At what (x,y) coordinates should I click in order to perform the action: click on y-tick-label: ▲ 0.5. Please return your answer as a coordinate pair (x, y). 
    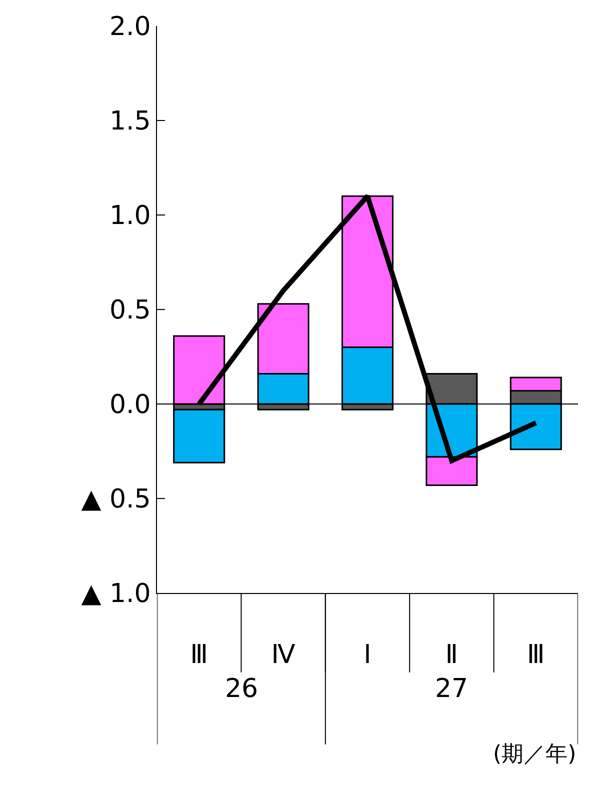
    Looking at the image, I should click on (116, 499).